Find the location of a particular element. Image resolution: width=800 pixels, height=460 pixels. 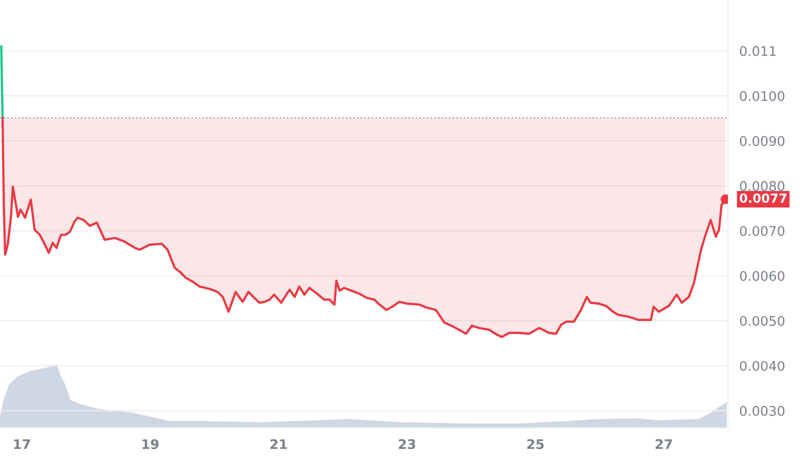

y-tick-label: 0.0100 is located at coordinates (762, 96).